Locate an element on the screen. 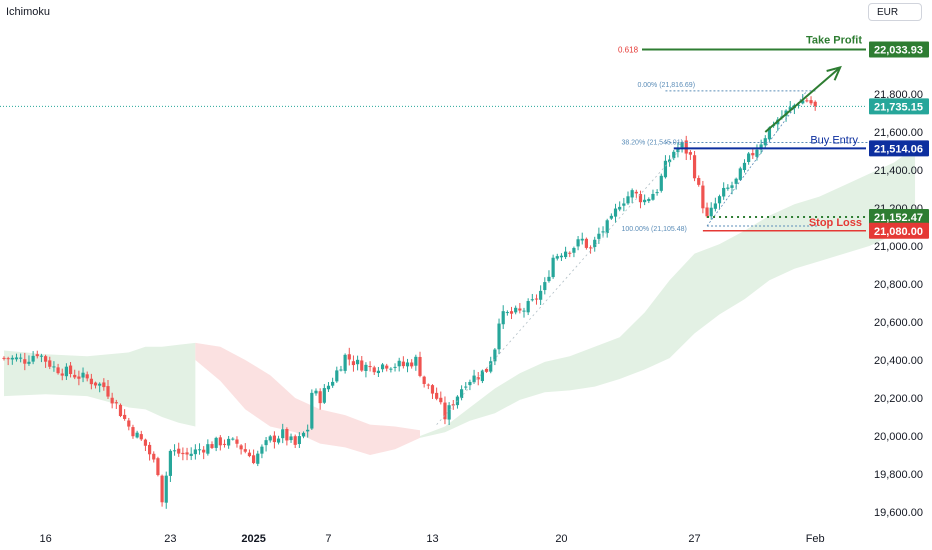  take-profit-price-tag-bg is located at coordinates (899, 49).